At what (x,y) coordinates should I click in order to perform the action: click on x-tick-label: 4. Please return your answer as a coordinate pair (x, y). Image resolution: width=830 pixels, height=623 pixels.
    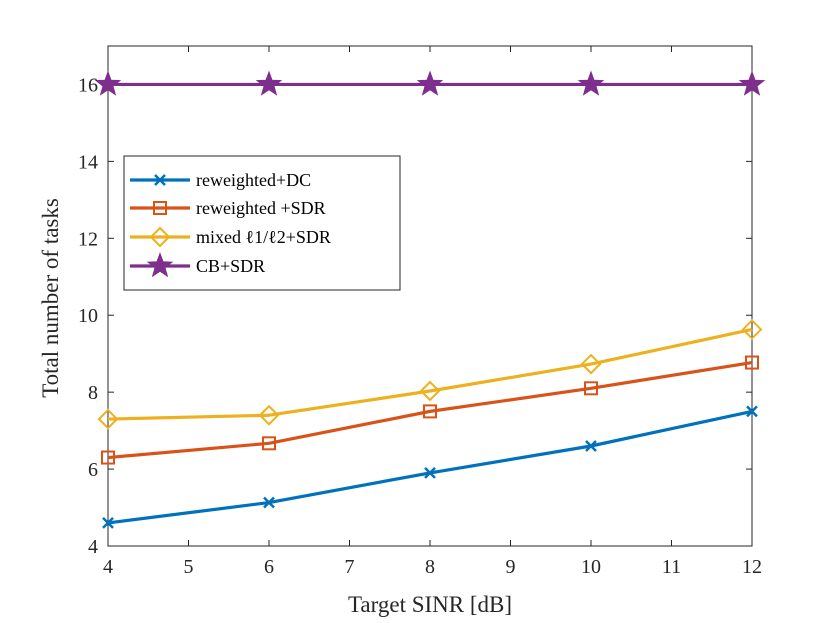
    Looking at the image, I should click on (108, 567).